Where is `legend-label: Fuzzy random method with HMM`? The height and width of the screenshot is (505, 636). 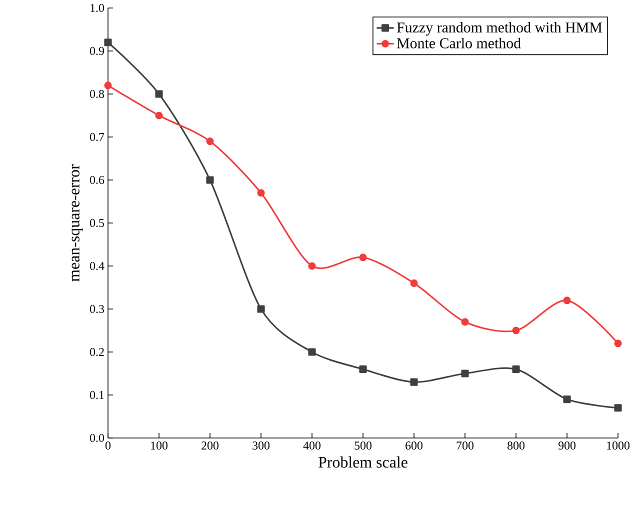 legend-label: Fuzzy random method with HMM is located at coordinates (499, 29).